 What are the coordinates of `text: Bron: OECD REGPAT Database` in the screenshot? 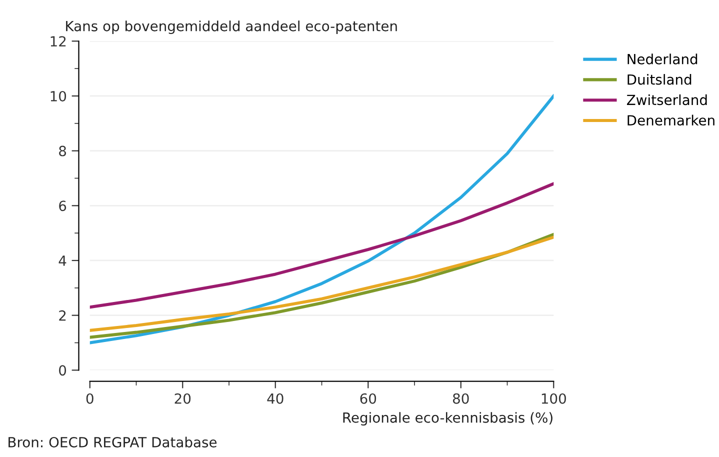 It's located at (112, 442).